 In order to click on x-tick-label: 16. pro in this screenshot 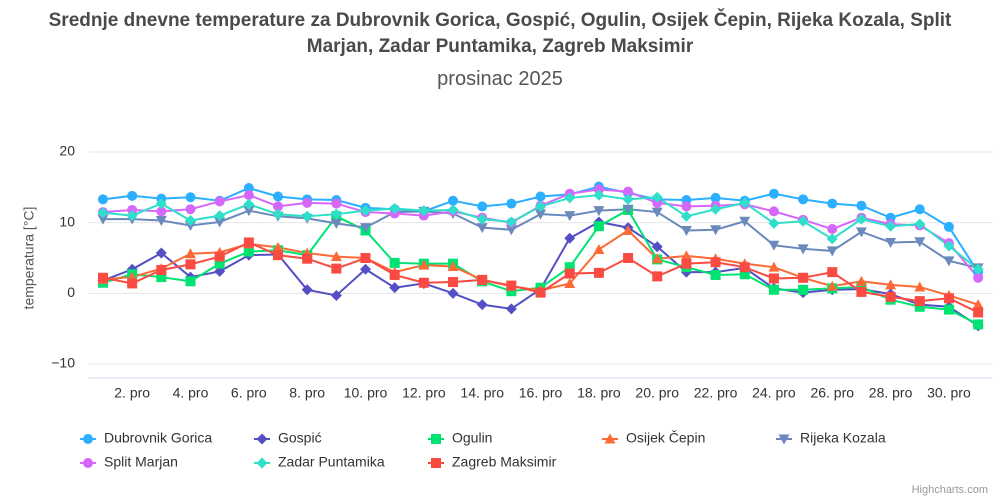, I will do `click(541, 393)`.